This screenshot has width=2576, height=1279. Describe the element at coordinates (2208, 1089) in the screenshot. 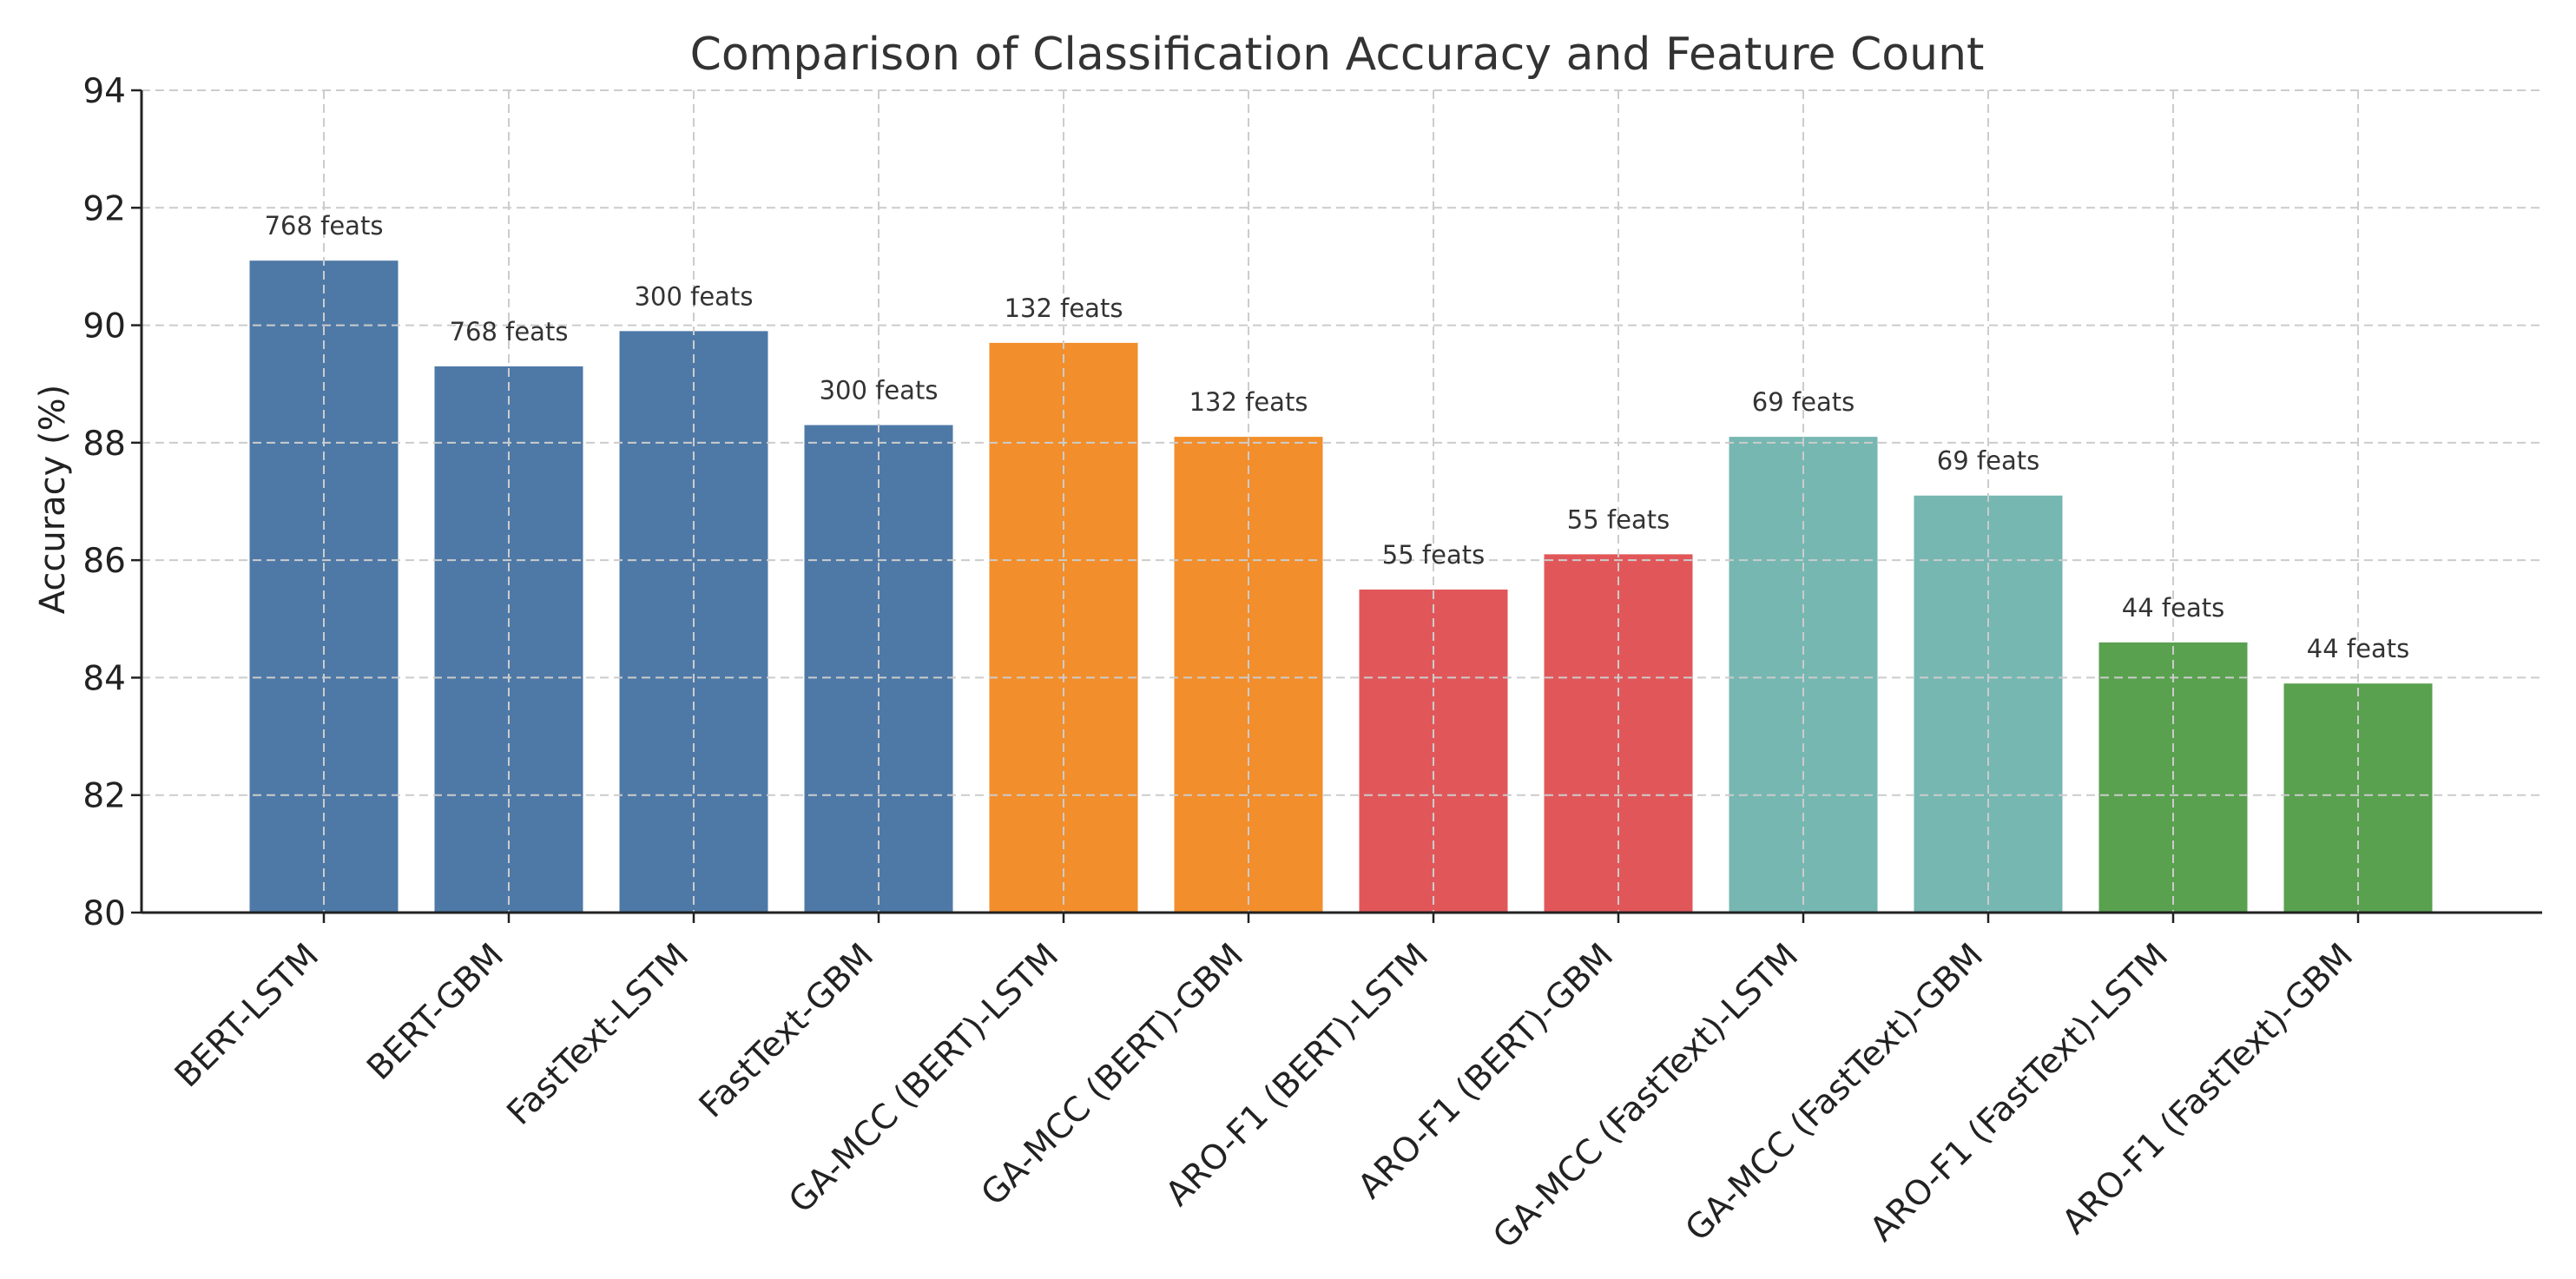

I see `x-tick-label: ARO-F1 (FastText)-GBM` at that location.